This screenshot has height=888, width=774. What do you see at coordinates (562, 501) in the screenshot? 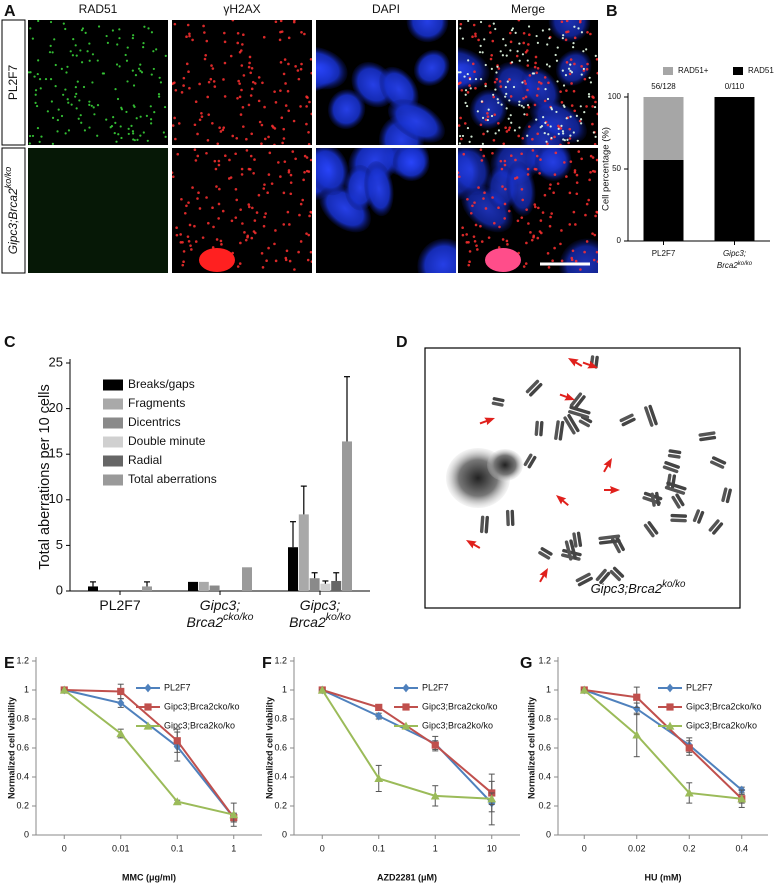
I see `arrow` at bounding box center [562, 501].